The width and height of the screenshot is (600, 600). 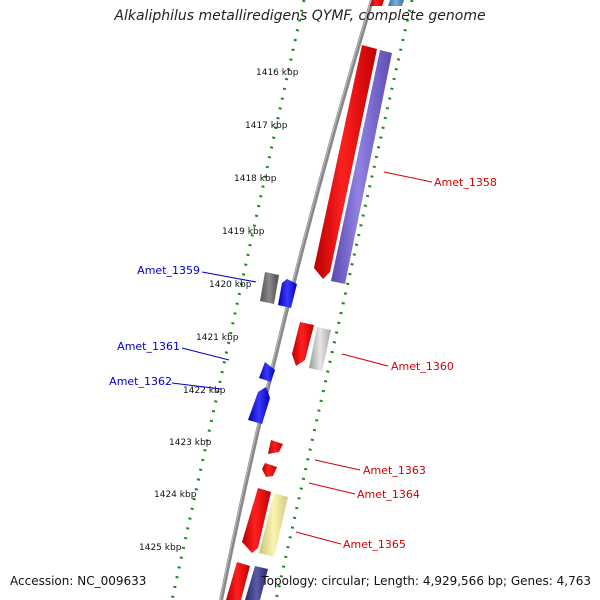 I want to click on gene-label-amet-1360: Amet_1360, so click(x=422, y=366).